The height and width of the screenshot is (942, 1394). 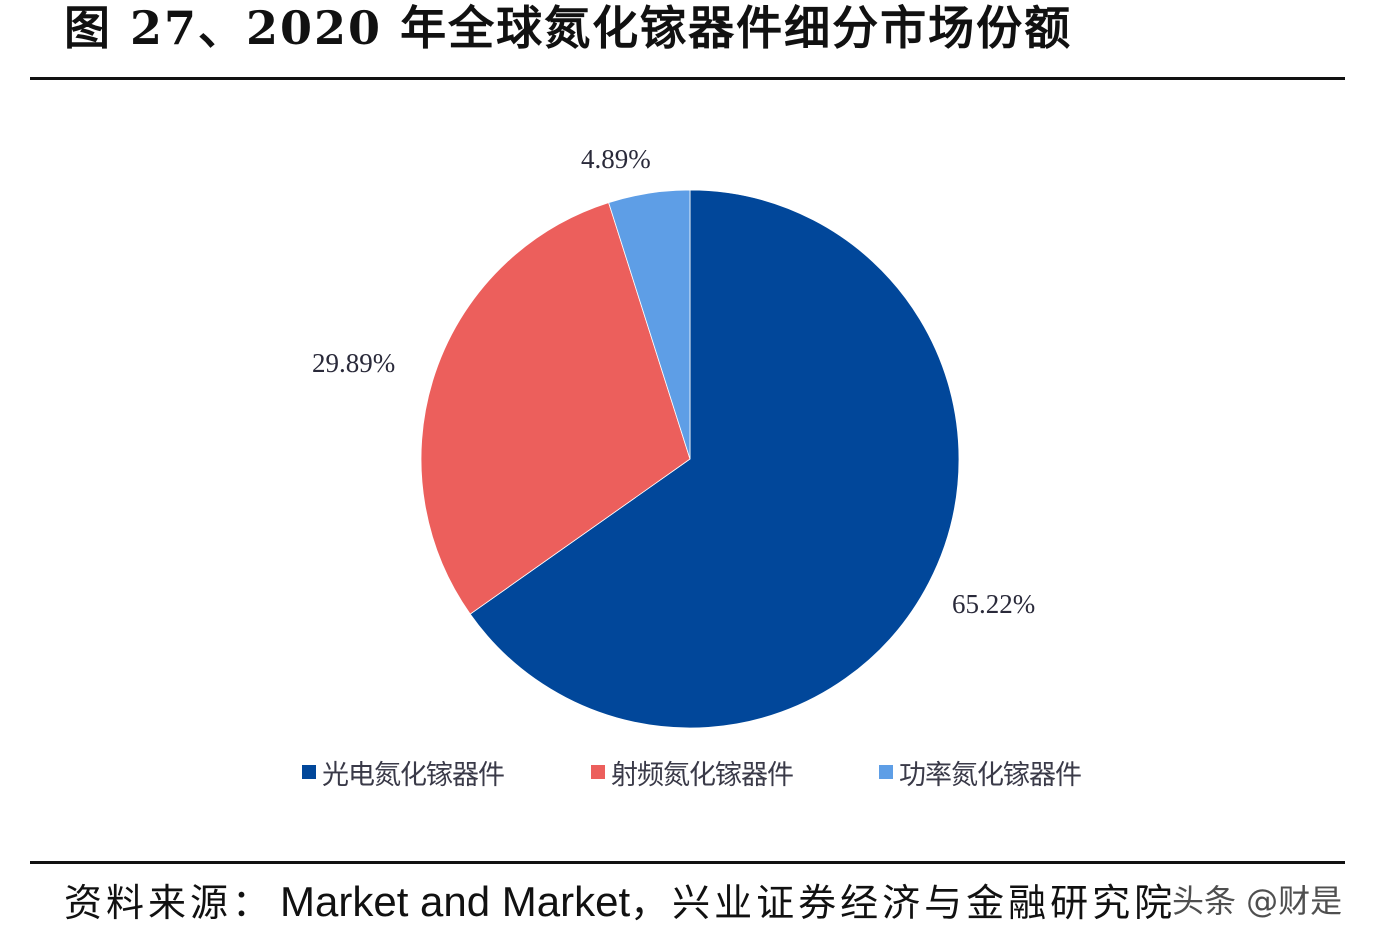 What do you see at coordinates (687, 862) in the screenshot?
I see `bottom-divider` at bounding box center [687, 862].